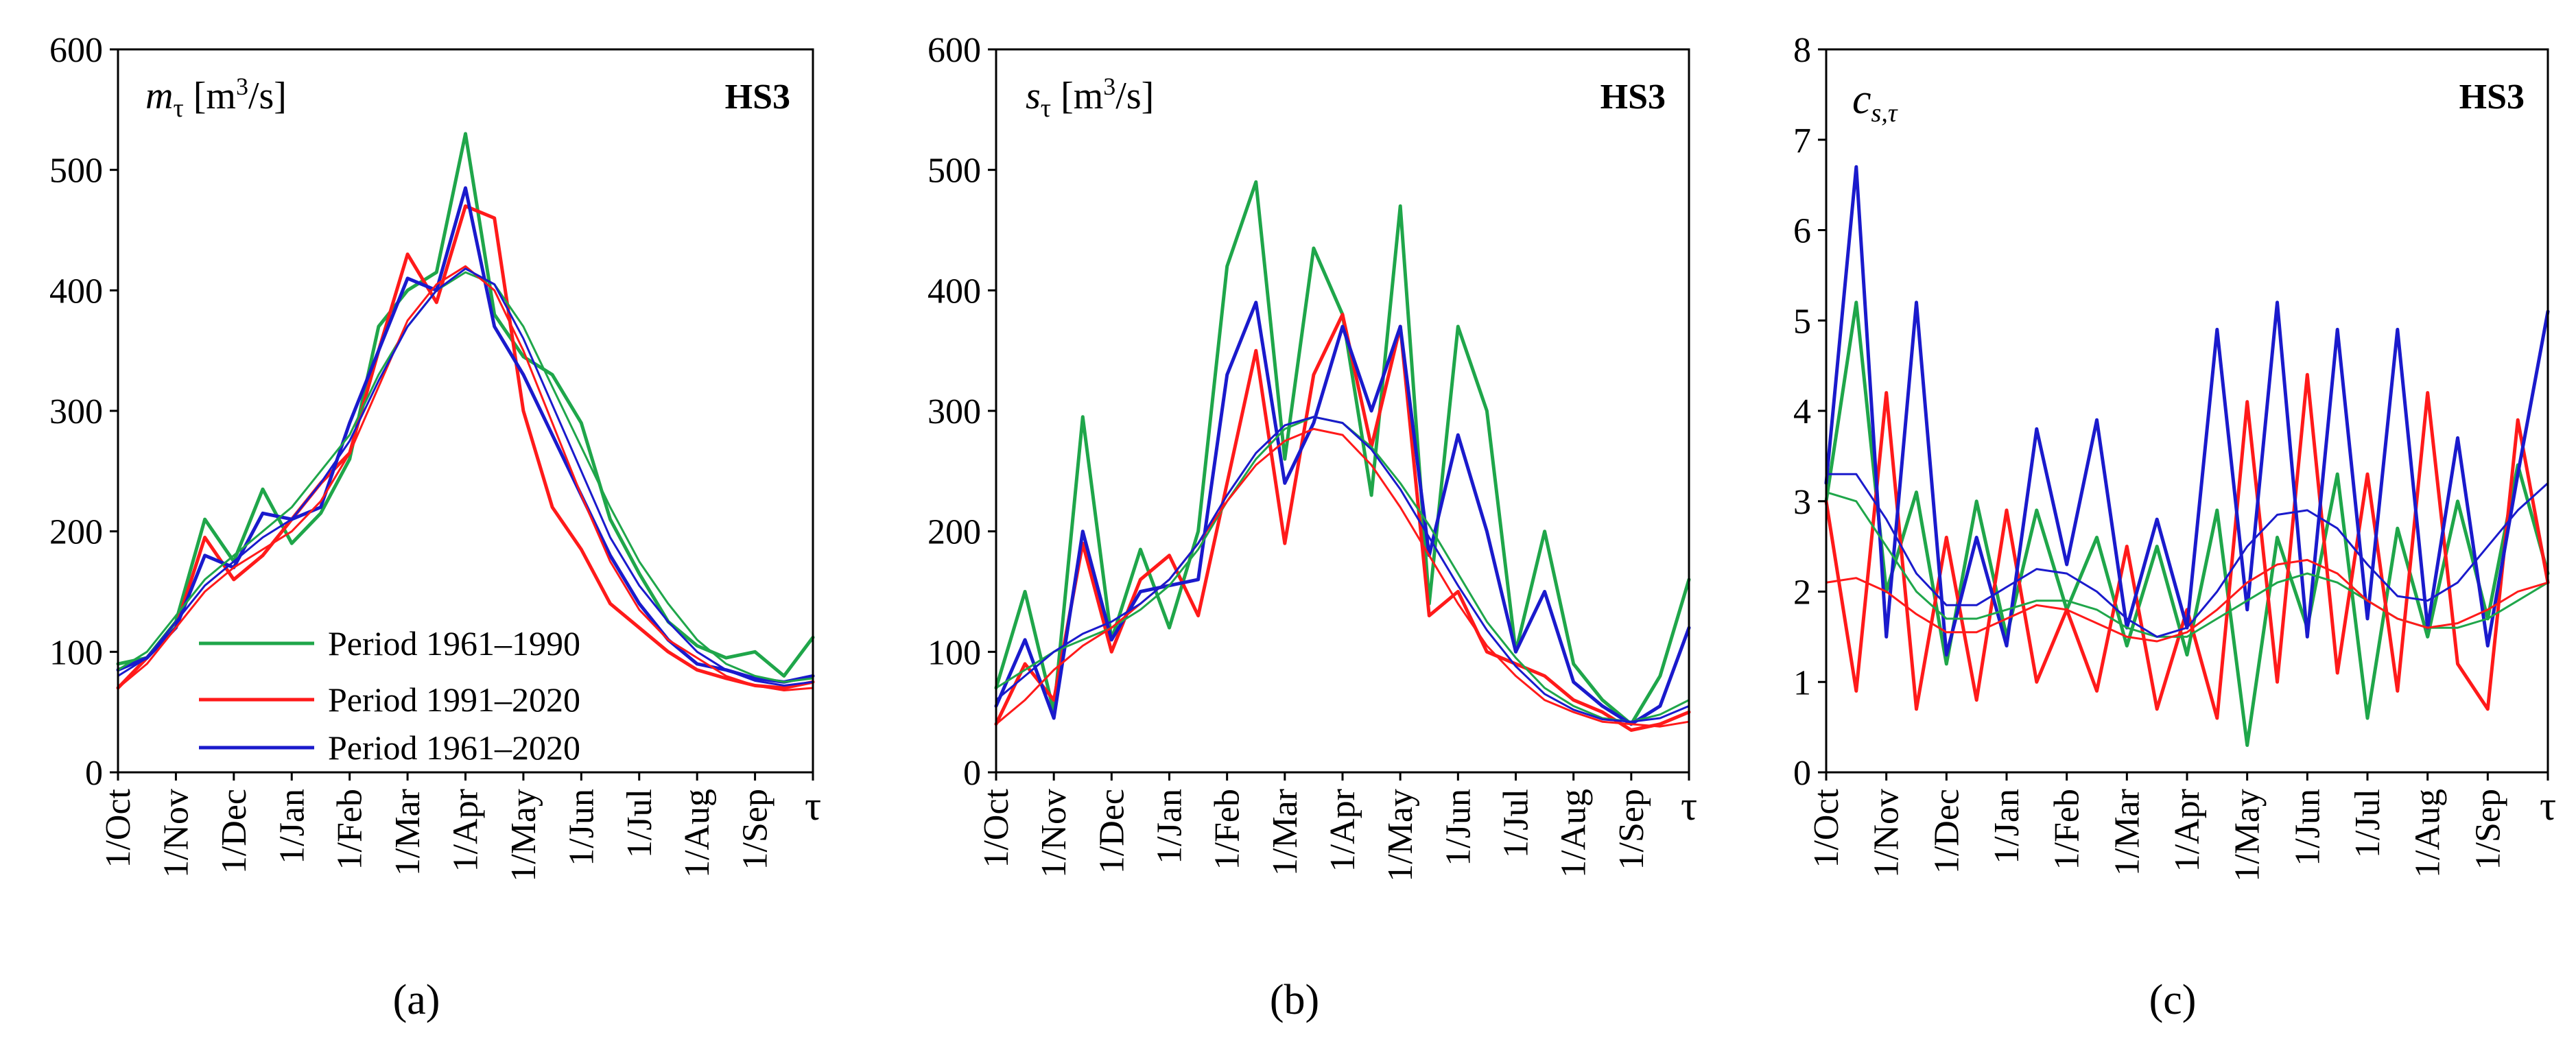 This screenshot has width=2576, height=1046. What do you see at coordinates (1294, 1000) in the screenshot?
I see `caption-b: (b)` at bounding box center [1294, 1000].